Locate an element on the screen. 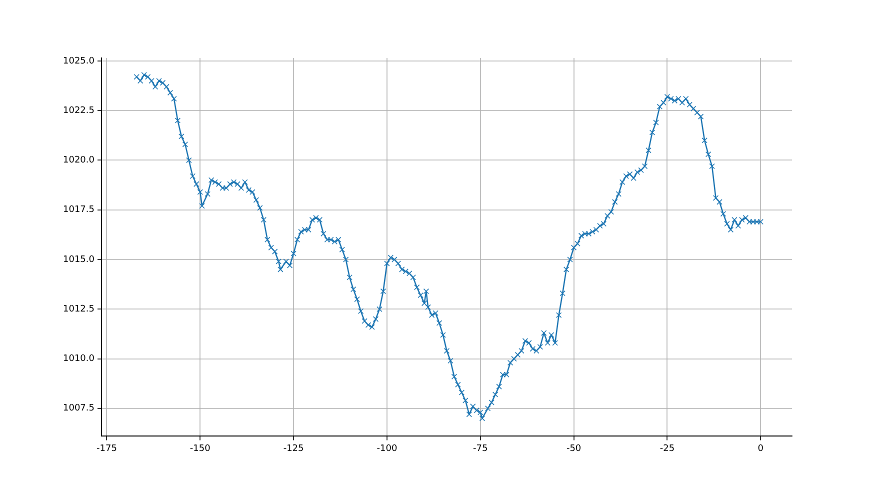 The width and height of the screenshot is (880, 495). x-tick-label: -150 is located at coordinates (200, 449).